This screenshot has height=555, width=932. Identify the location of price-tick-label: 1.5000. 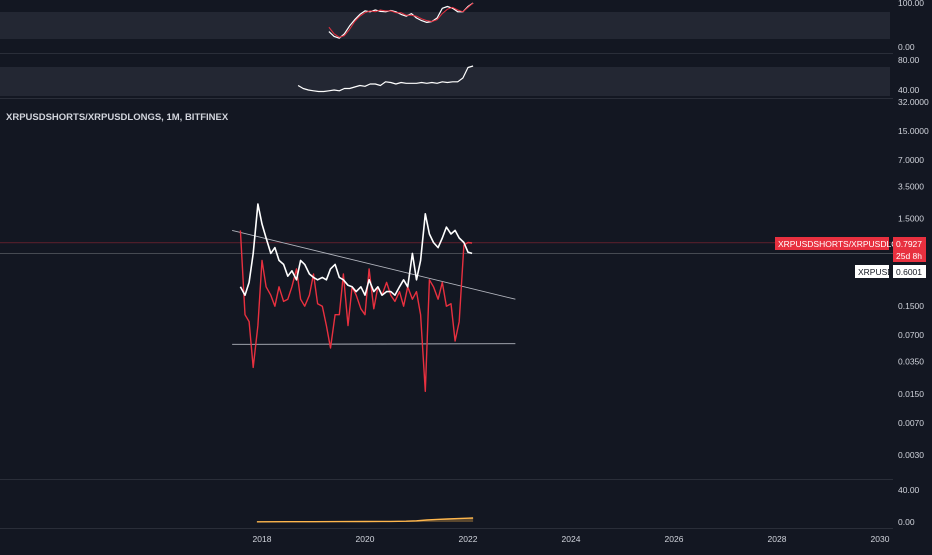
(911, 219).